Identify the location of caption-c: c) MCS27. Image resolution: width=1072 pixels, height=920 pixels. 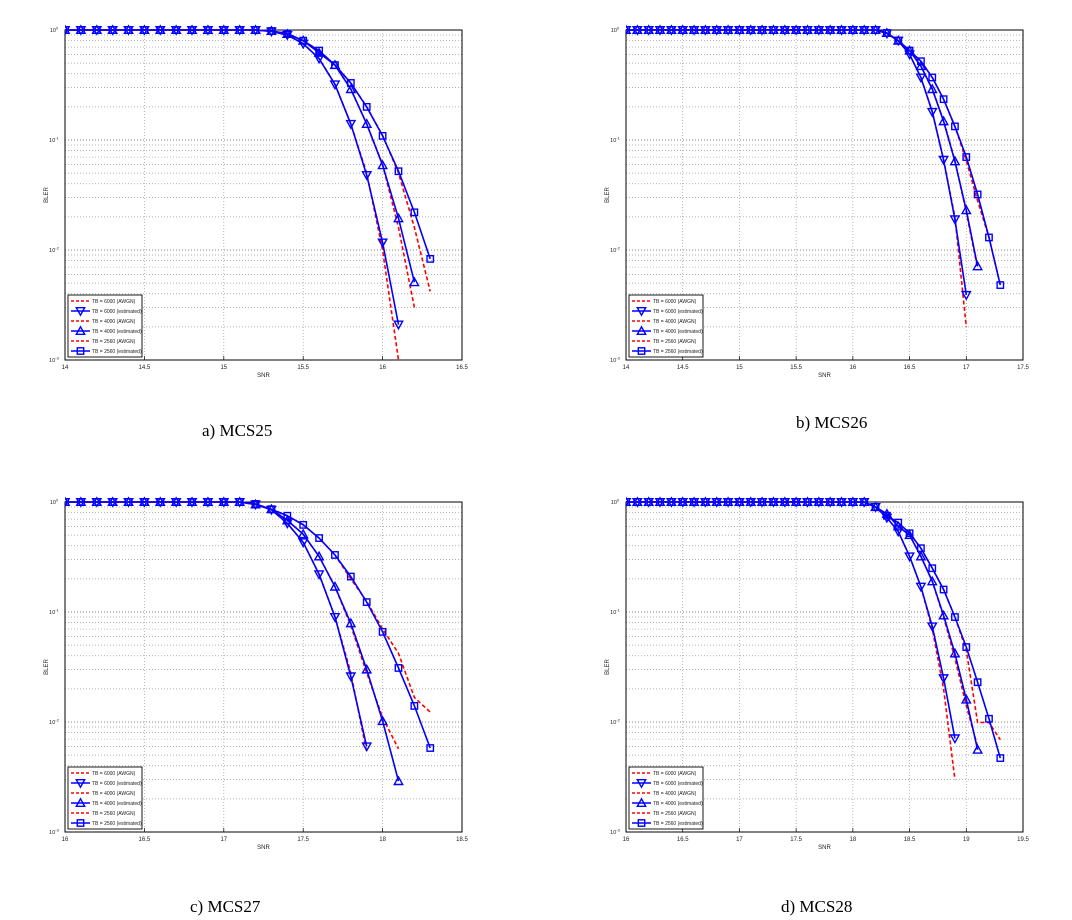
(225, 906).